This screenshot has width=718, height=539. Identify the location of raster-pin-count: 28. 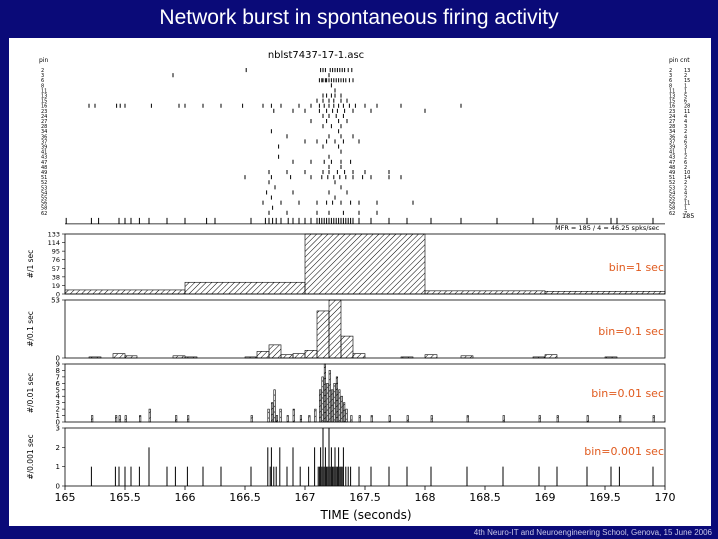
(687, 107).